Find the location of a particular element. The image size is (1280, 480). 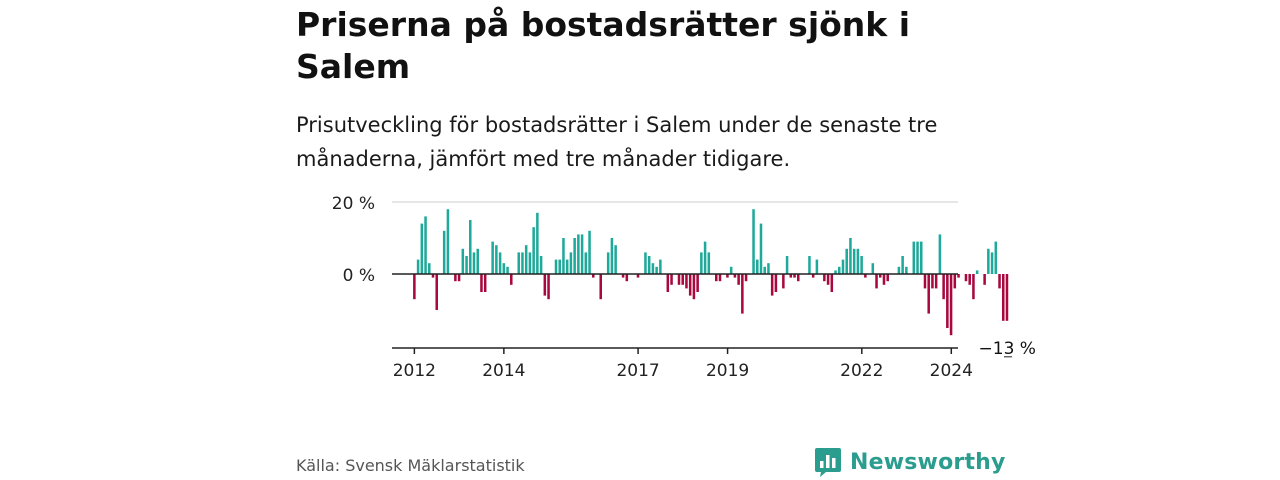

x-tick-label: 2024 is located at coordinates (951, 371).